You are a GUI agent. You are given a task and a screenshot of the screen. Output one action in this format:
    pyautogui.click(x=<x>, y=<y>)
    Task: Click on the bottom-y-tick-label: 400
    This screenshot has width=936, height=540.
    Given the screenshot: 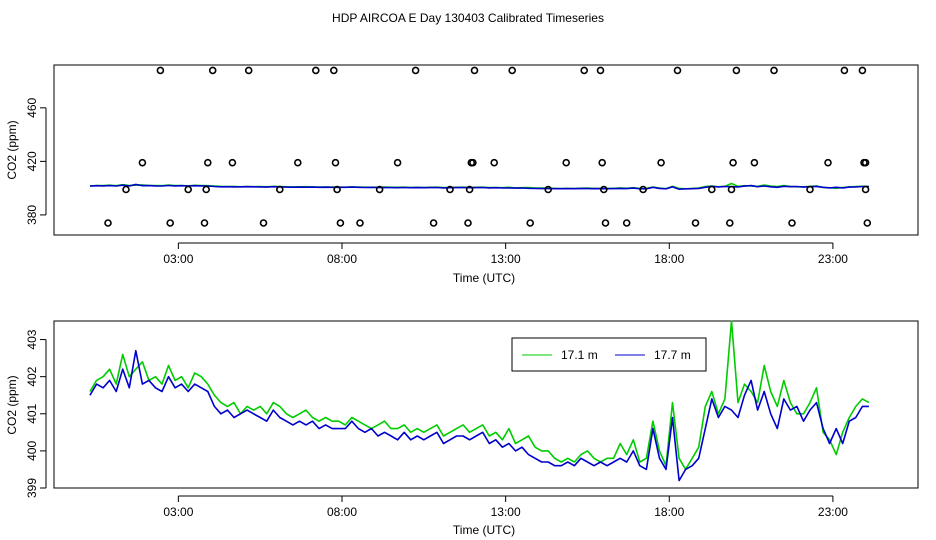 What is the action you would take?
    pyautogui.click(x=32, y=451)
    